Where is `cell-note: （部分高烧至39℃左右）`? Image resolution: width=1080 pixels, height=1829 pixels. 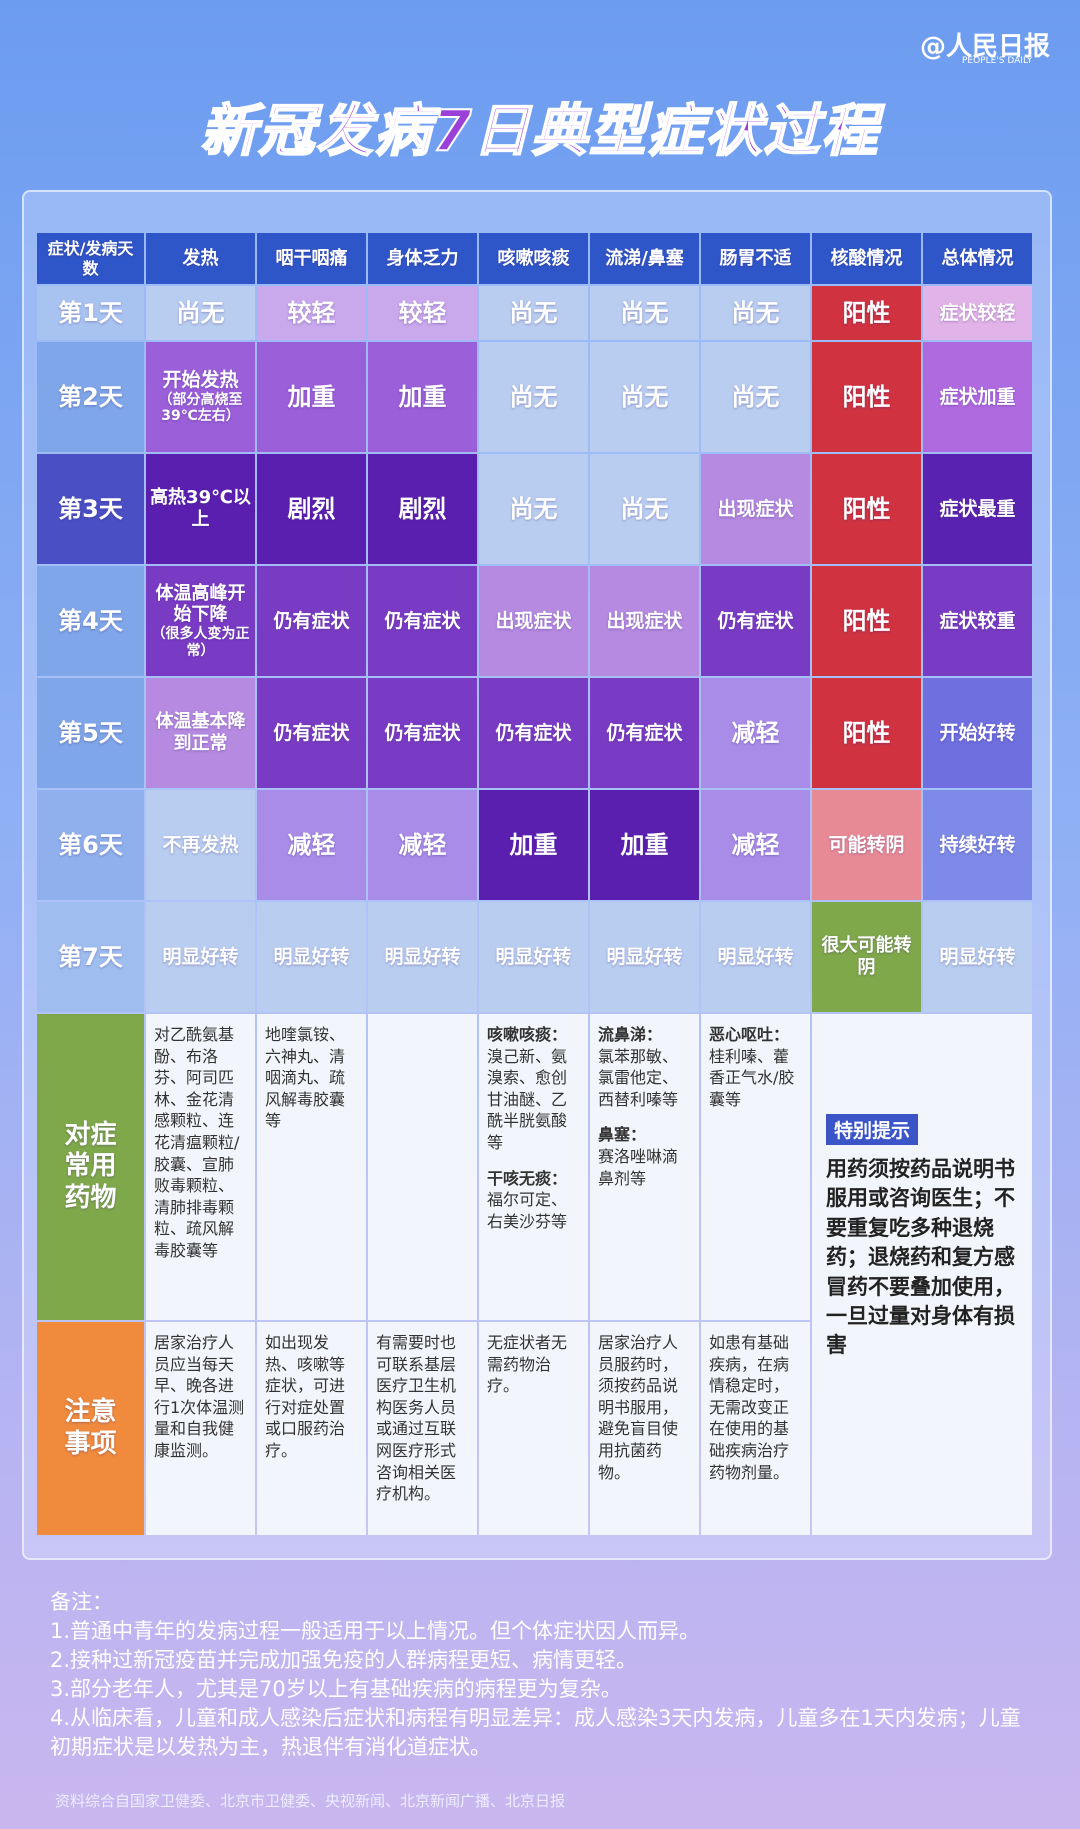 cell-note: （部分高烧至39℃左右） is located at coordinates (200, 408).